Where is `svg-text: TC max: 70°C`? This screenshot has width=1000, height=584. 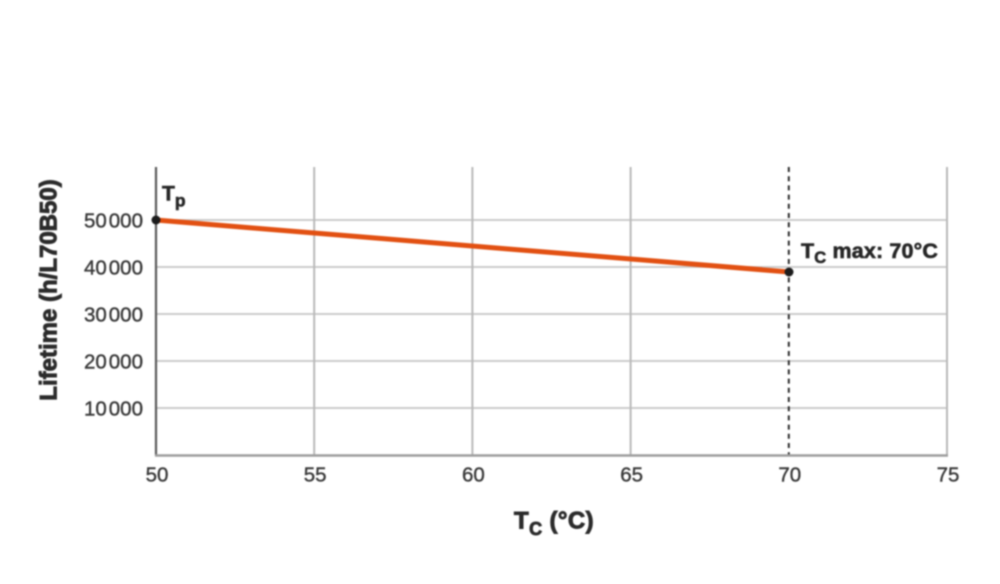 svg-text: TC max: 70°C is located at coordinates (869, 253).